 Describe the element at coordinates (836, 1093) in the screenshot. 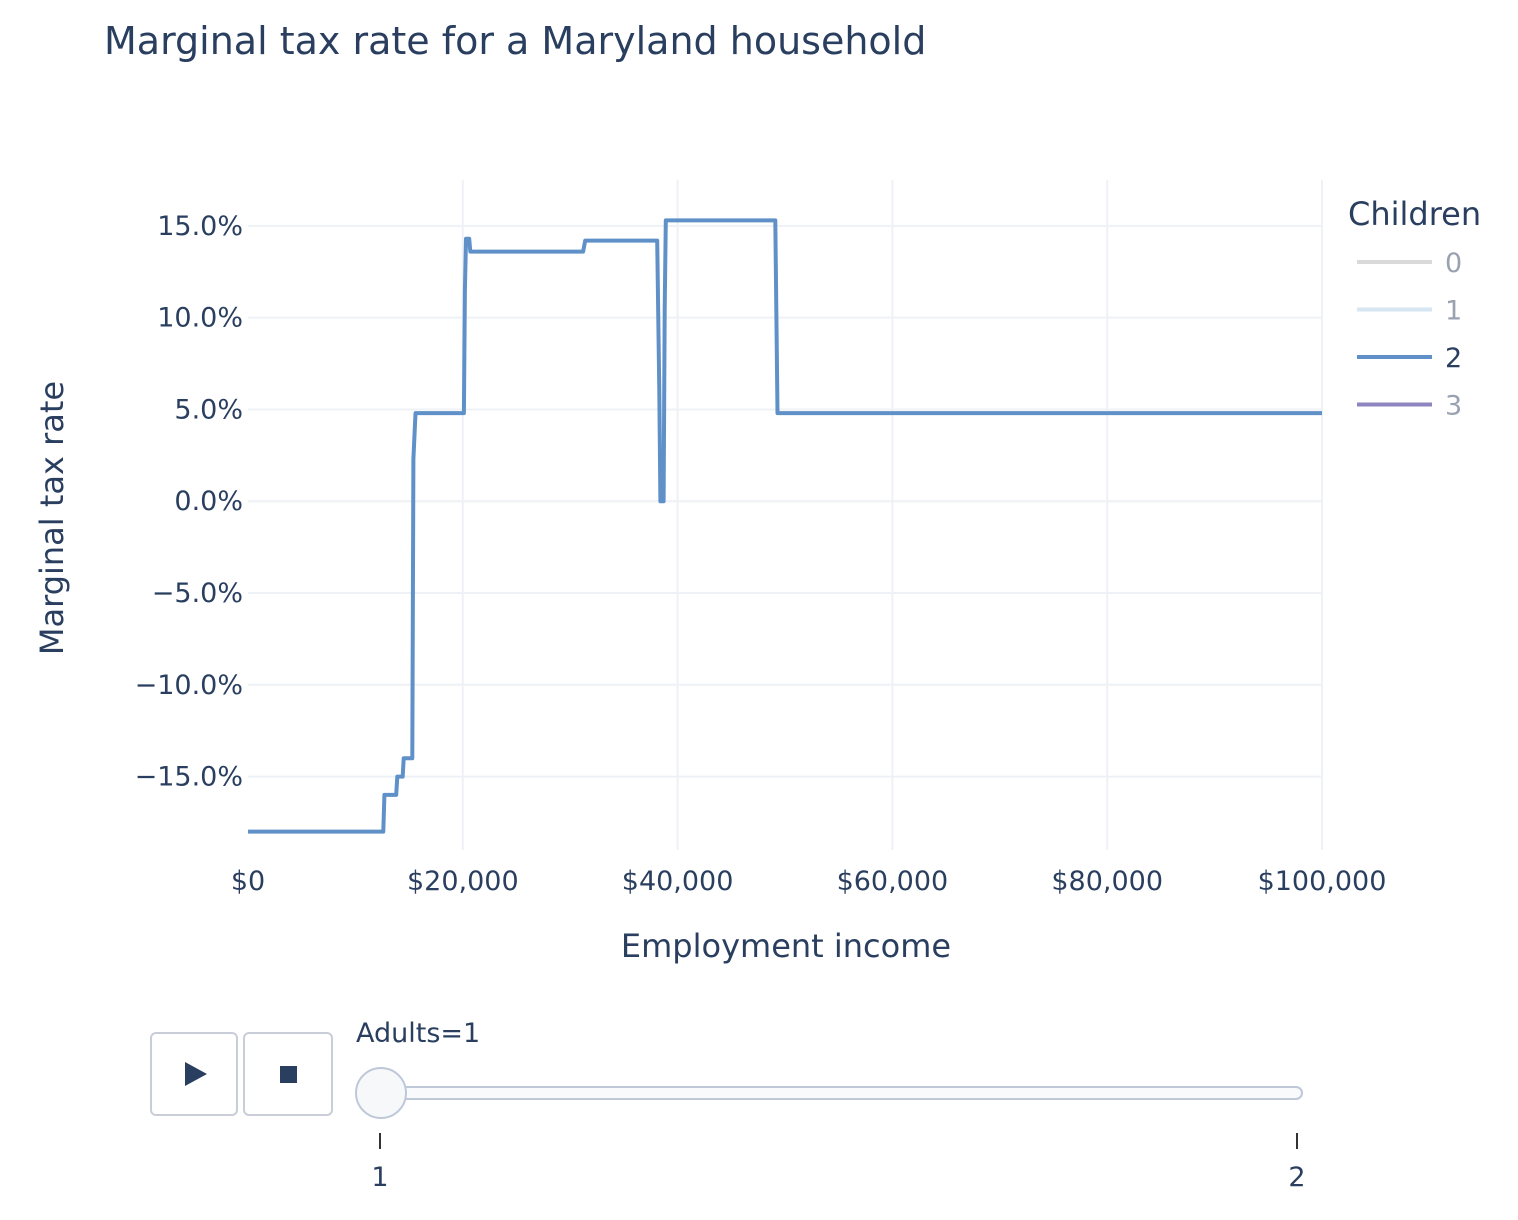

I see `slider-rail` at that location.